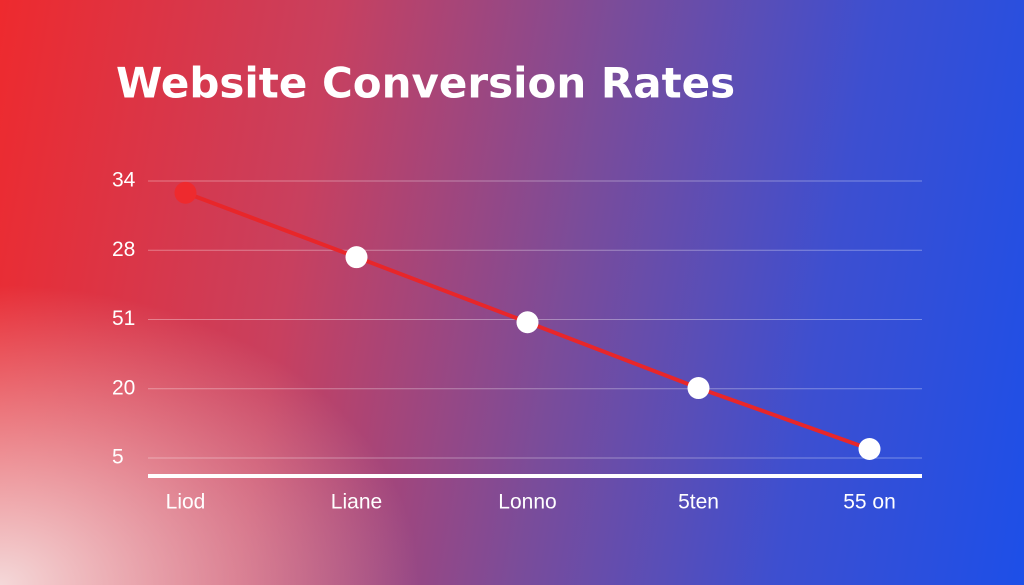 The height and width of the screenshot is (585, 1024). Describe the element at coordinates (425, 83) in the screenshot. I see `chart-title: Website Conversion Rates` at that location.